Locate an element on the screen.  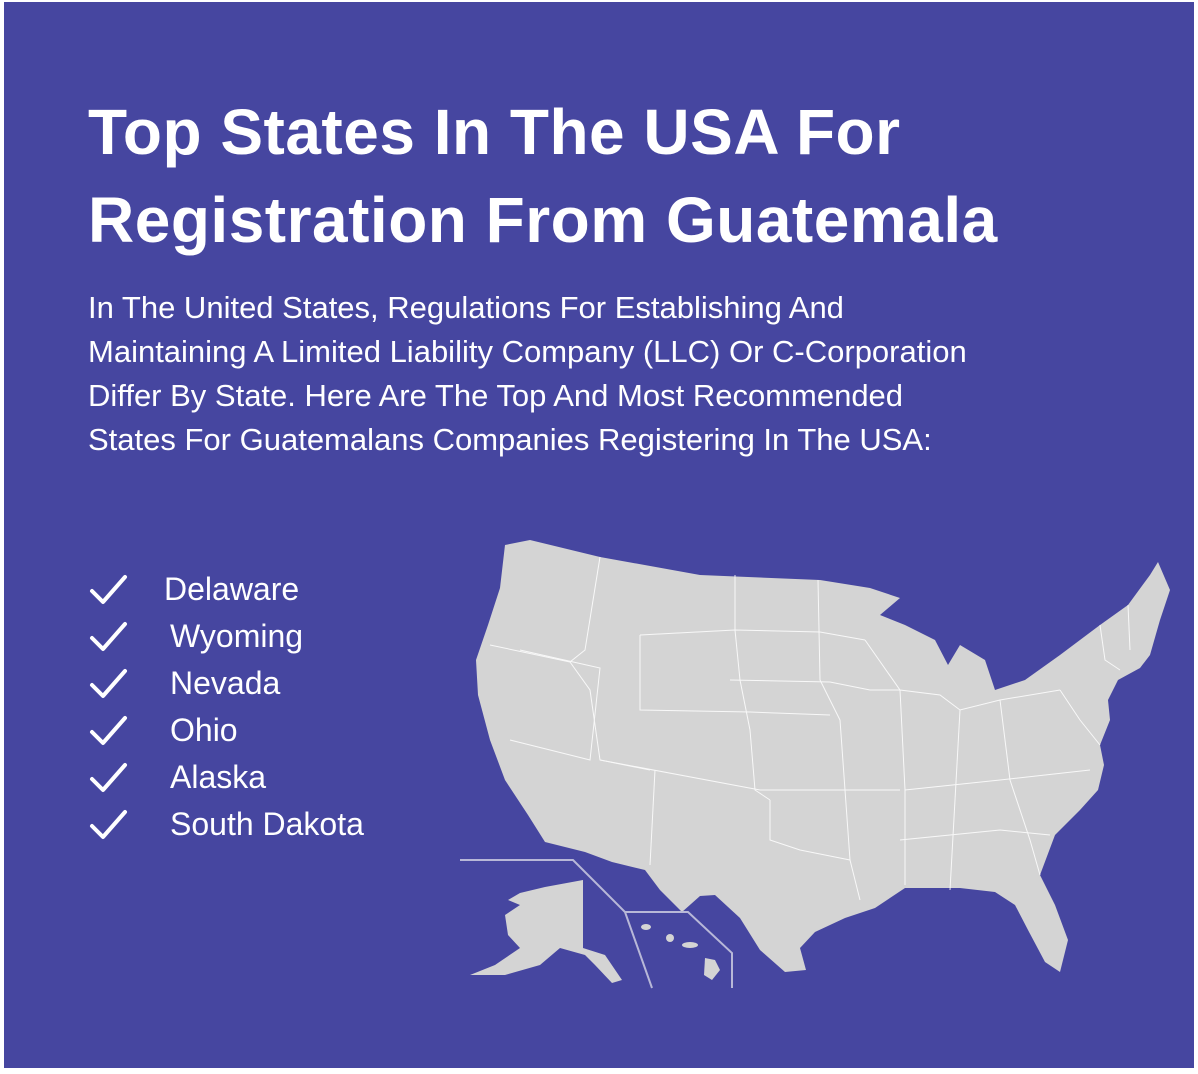
title-line-1: Top States In The USA For is located at coordinates (494, 132).